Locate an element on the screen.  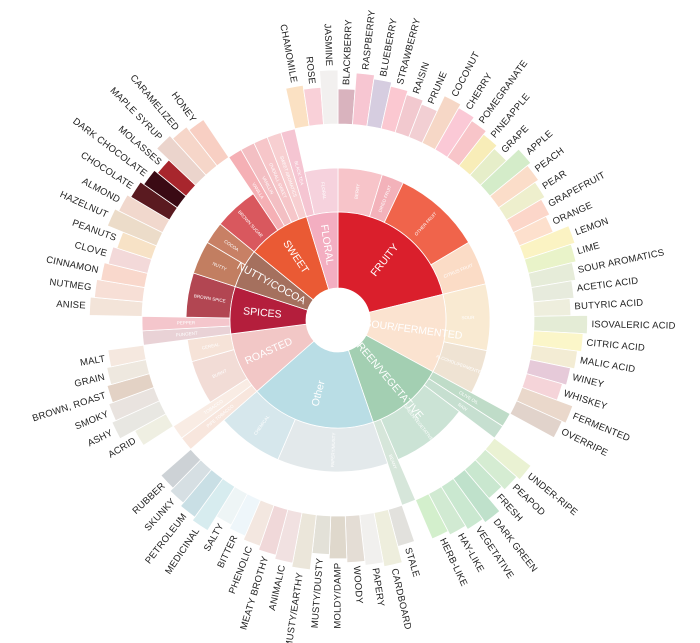
leaf-bar-butyric-acid is located at coordinates (552, 307).